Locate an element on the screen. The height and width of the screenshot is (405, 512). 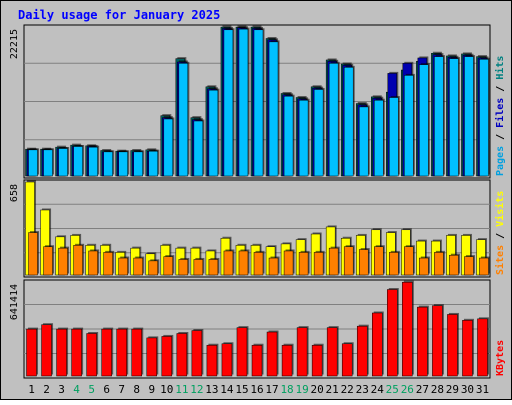
x-tick-label-day-7: 7 is located at coordinates (121, 389).